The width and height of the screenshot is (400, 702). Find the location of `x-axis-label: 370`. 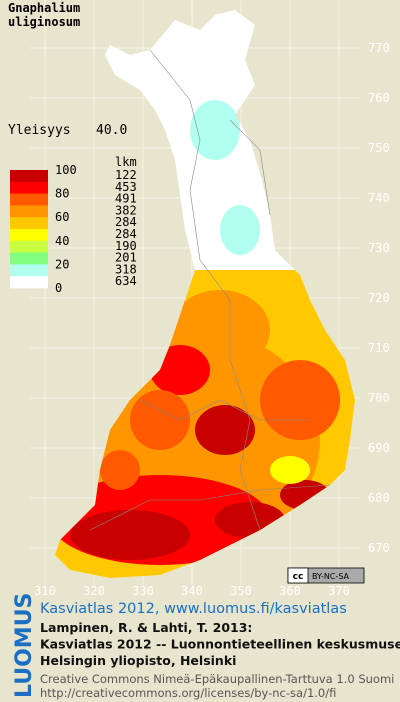

x-axis-label: 370 is located at coordinates (339, 591).